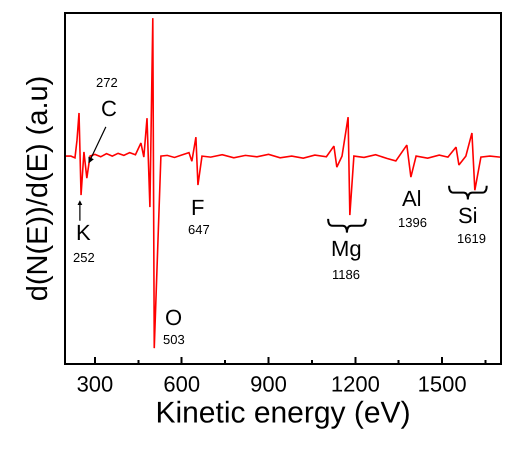 This screenshot has width=508, height=455. What do you see at coordinates (107, 82) in the screenshot?
I see `annotation: 272` at bounding box center [107, 82].